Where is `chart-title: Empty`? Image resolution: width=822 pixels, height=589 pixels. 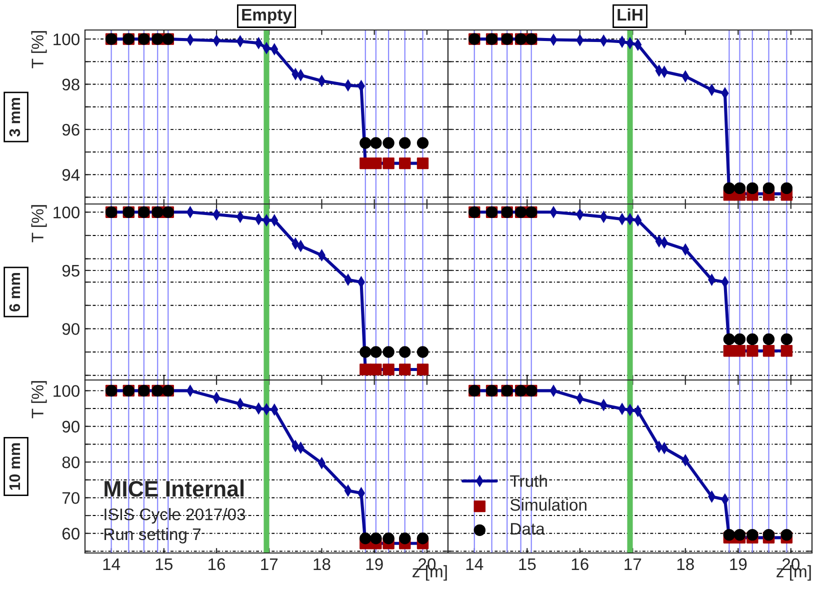
chart-title: Empty is located at coordinates (267, 16).